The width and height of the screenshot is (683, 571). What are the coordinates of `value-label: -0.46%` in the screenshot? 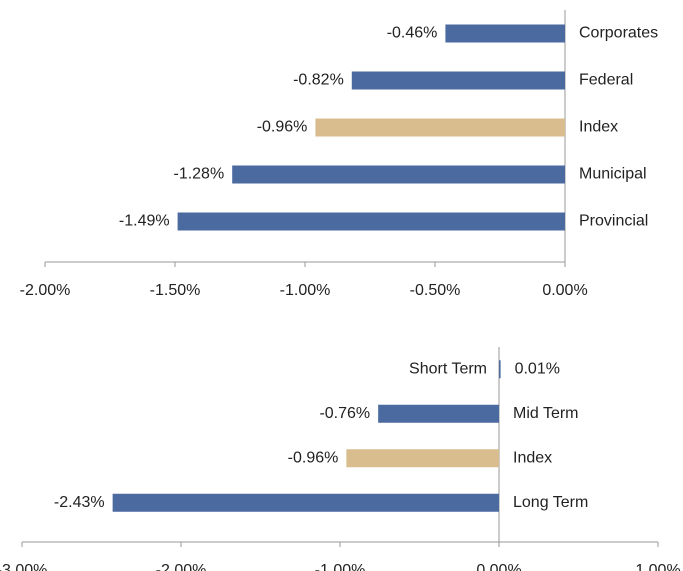 It's located at (412, 33).